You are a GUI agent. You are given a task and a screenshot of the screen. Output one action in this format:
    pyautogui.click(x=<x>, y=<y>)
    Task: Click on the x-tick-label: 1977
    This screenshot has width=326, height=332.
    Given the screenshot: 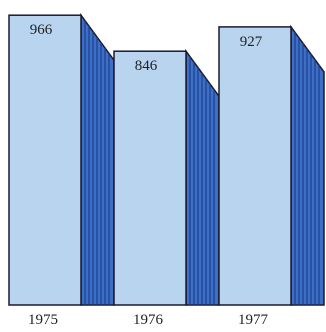 What is the action you would take?
    pyautogui.click(x=253, y=319)
    